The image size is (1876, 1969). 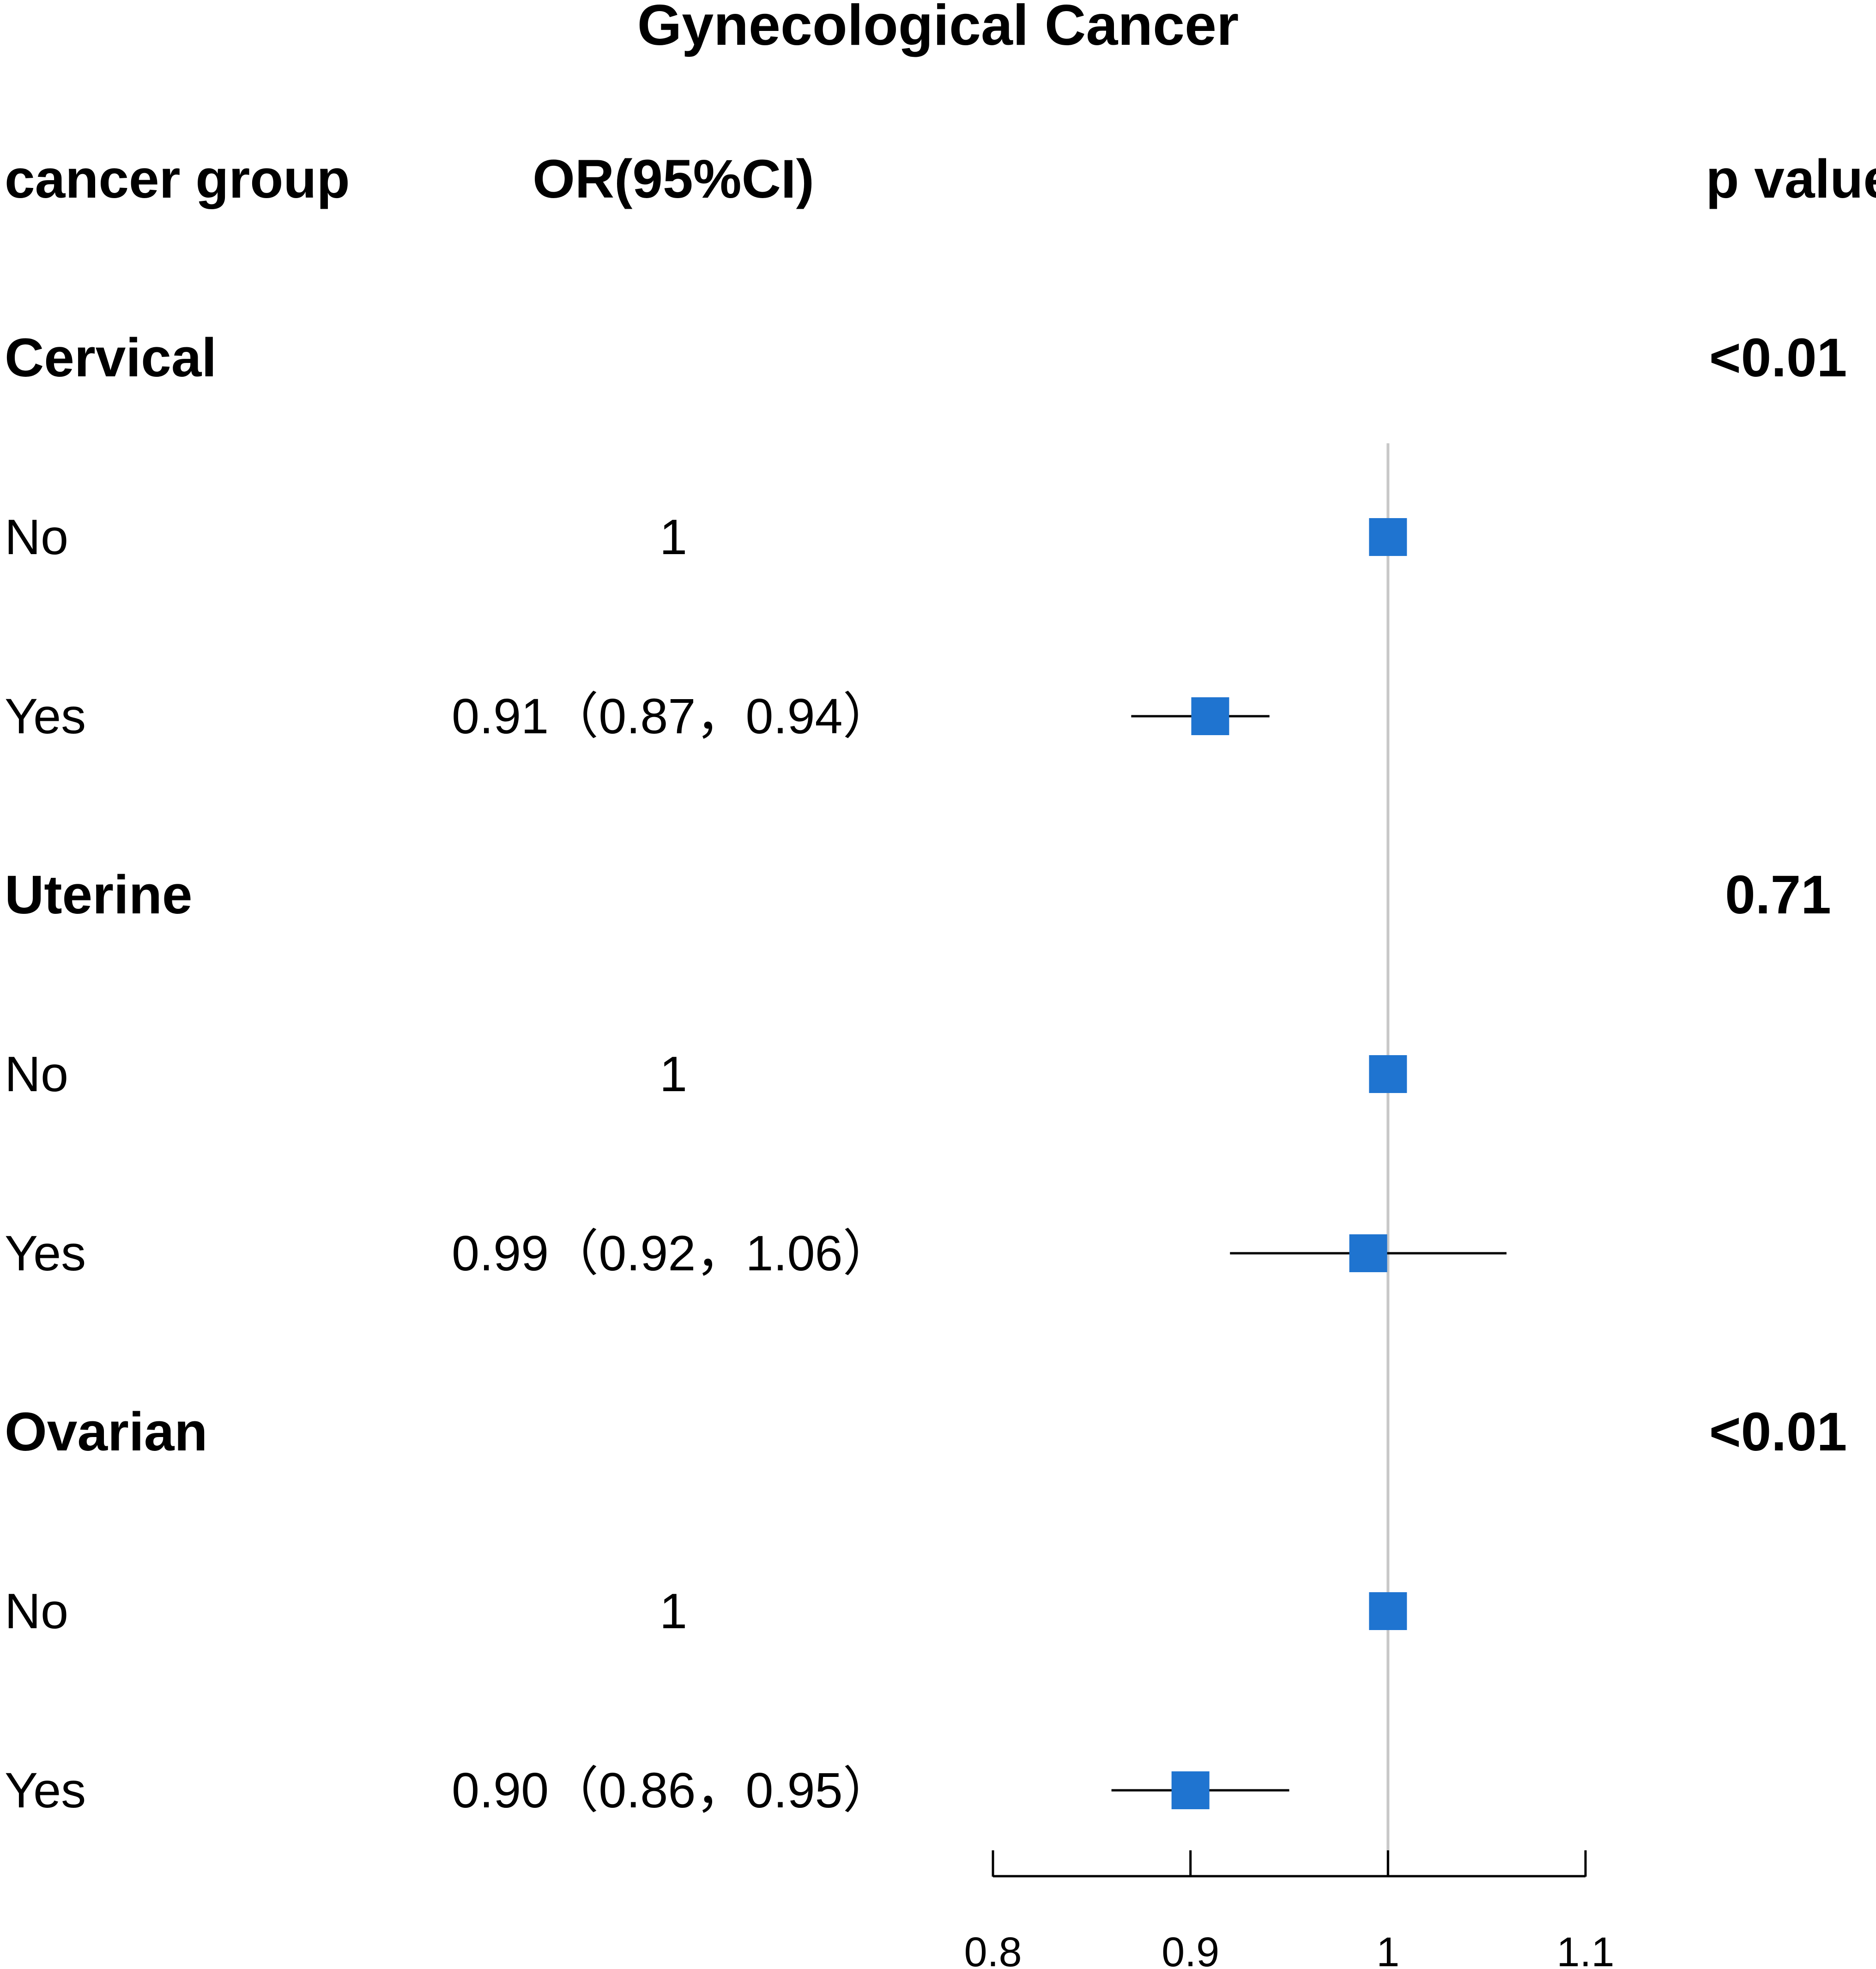 What do you see at coordinates (37, 537) in the screenshot?
I see `row-label-cervical-no: No` at bounding box center [37, 537].